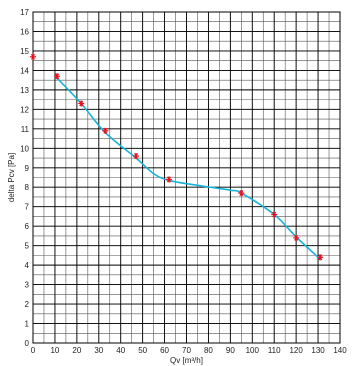 The height and width of the screenshot is (366, 359). Describe the element at coordinates (164, 350) in the screenshot. I see `x-tick-label: 60` at that location.